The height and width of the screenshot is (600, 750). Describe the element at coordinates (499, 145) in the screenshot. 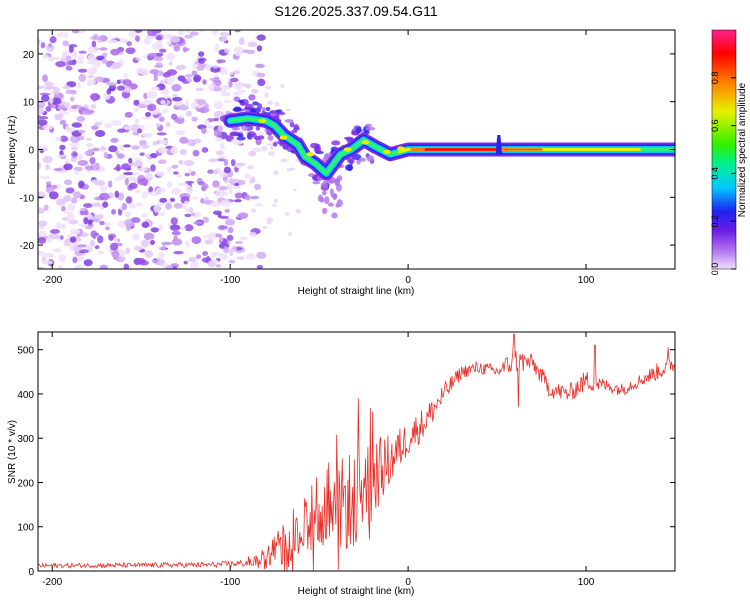

I see `track-disturbance` at that location.